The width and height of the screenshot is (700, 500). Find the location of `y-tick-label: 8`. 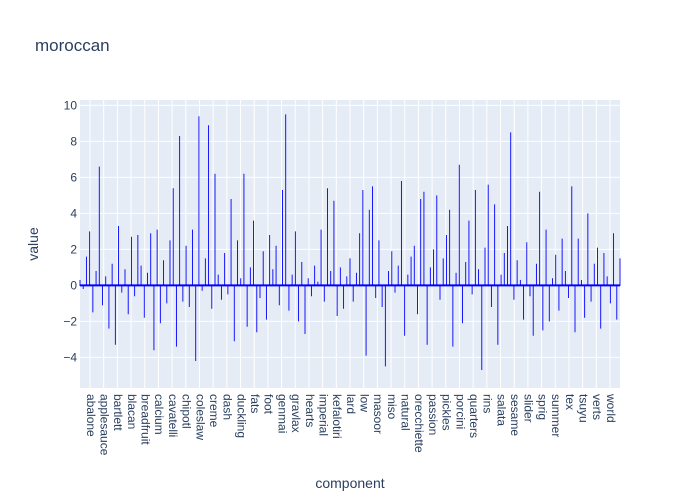

y-tick-label: 8 is located at coordinates (73, 141).